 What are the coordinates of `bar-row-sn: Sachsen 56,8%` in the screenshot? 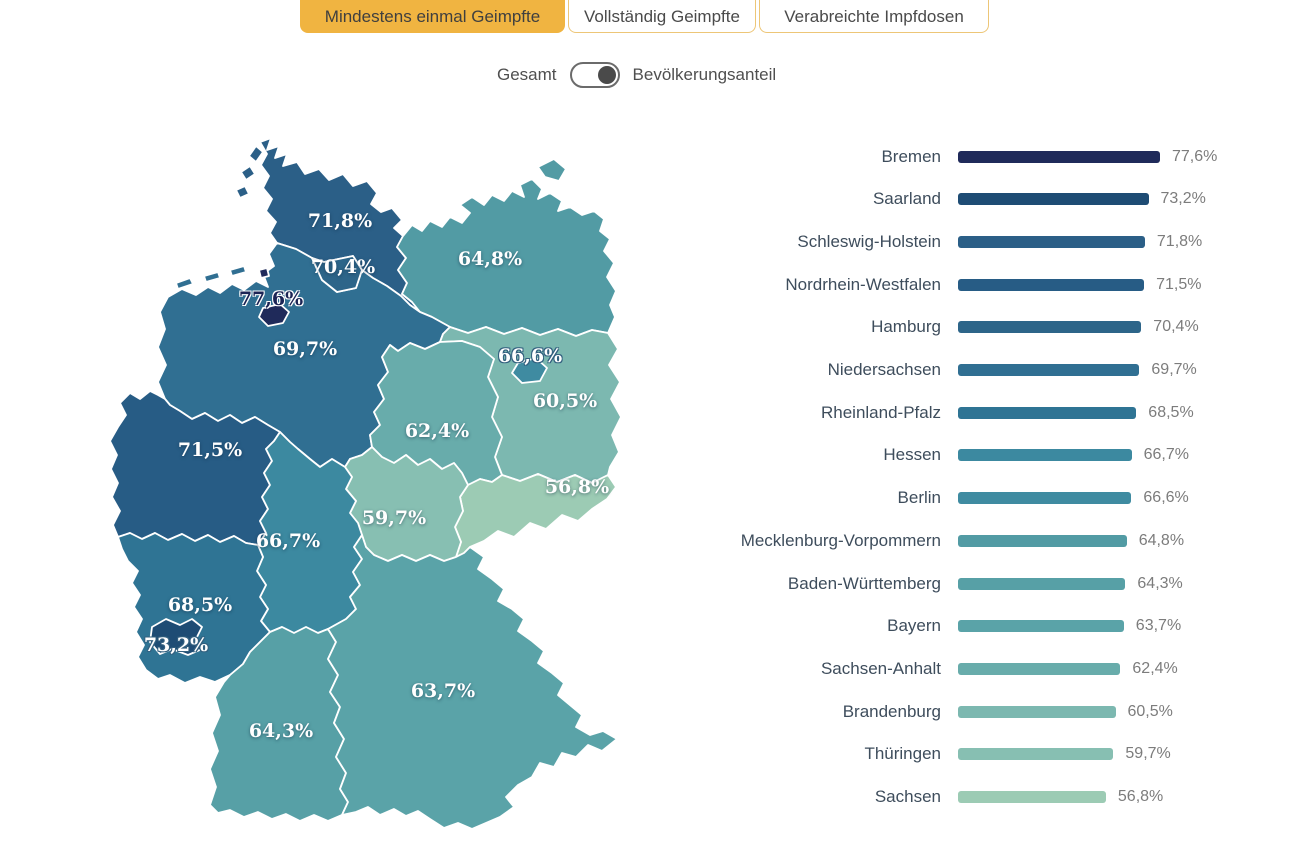 It's located at (957, 797).